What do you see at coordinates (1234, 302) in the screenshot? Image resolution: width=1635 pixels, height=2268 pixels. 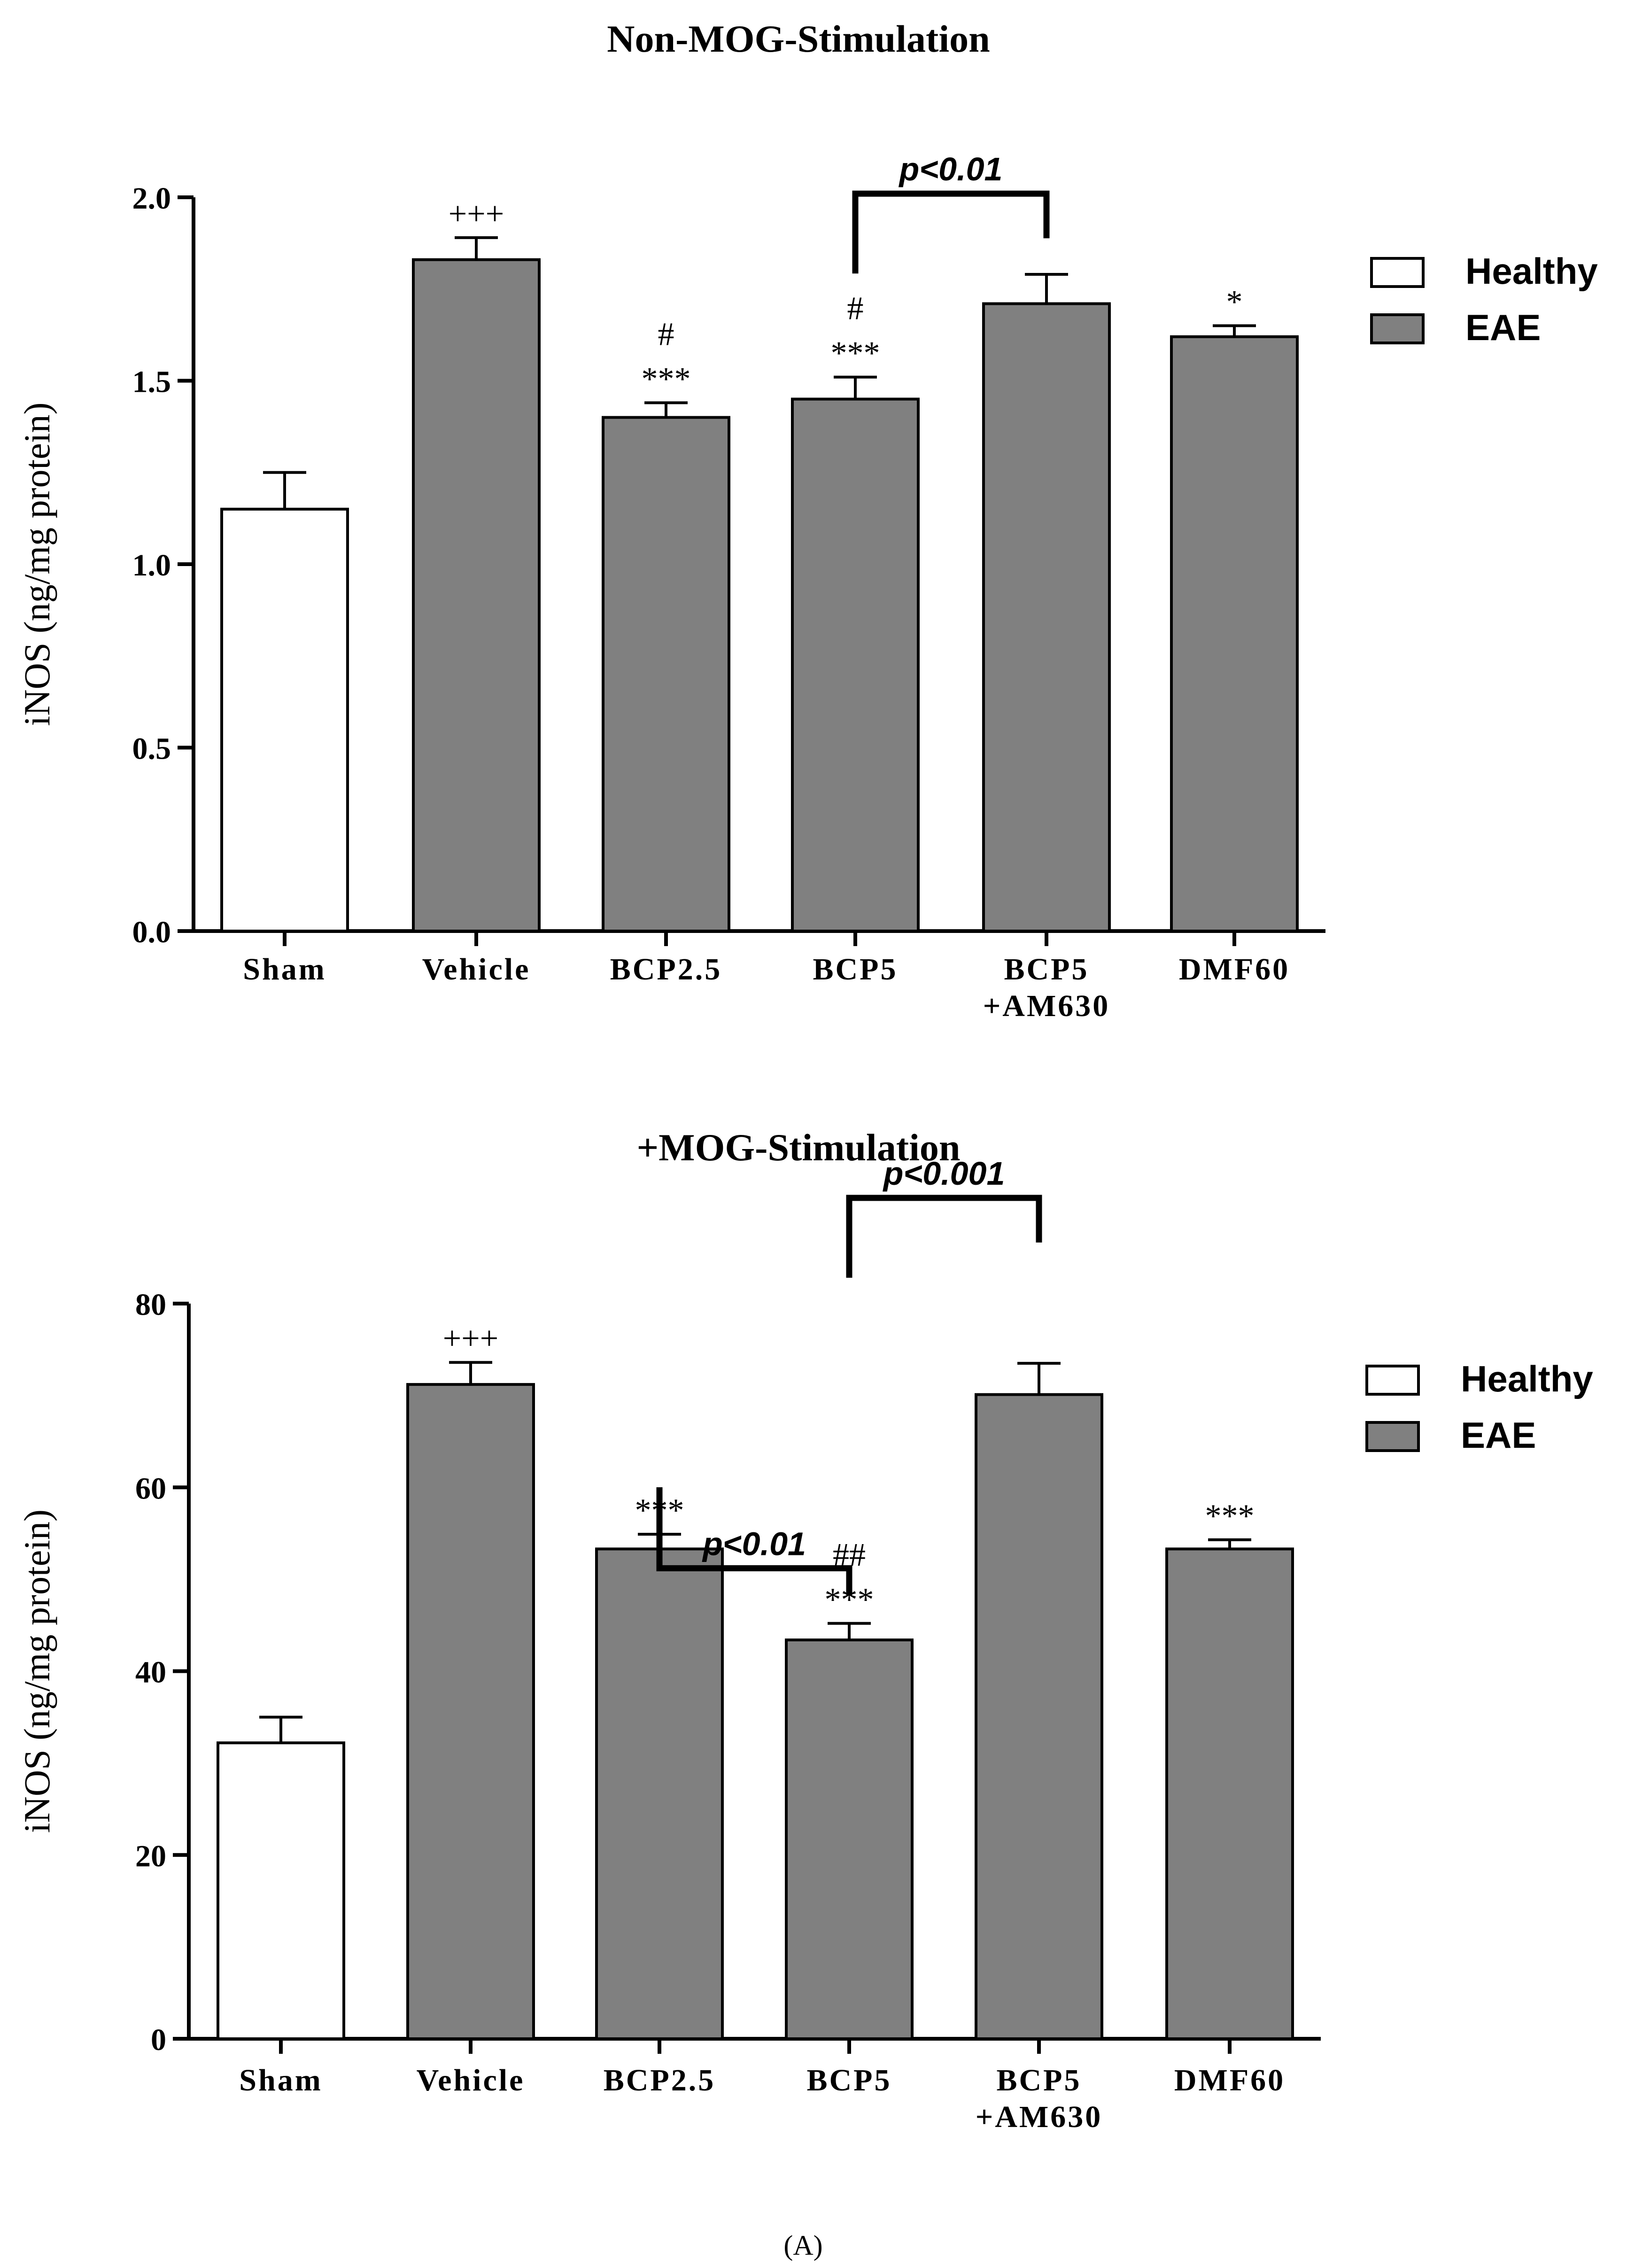 I see `significance-label: *` at bounding box center [1234, 302].